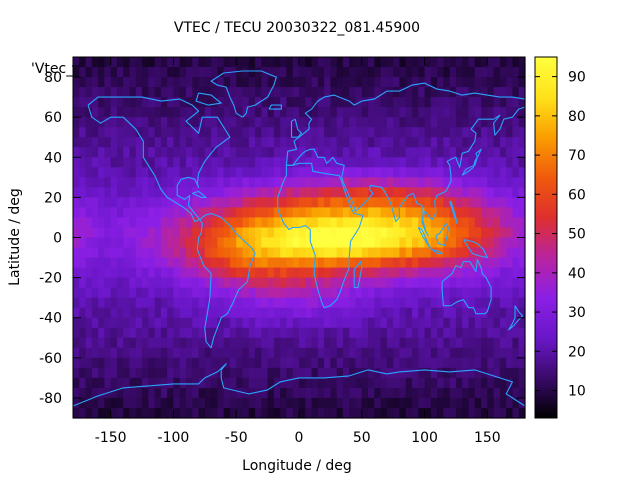  What do you see at coordinates (577, 117) in the screenshot?
I see `colorbar-tick-label: 80` at bounding box center [577, 117].